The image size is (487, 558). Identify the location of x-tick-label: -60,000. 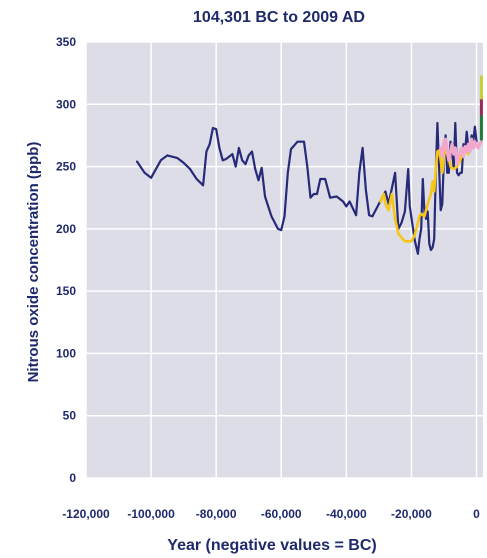
(281, 514).